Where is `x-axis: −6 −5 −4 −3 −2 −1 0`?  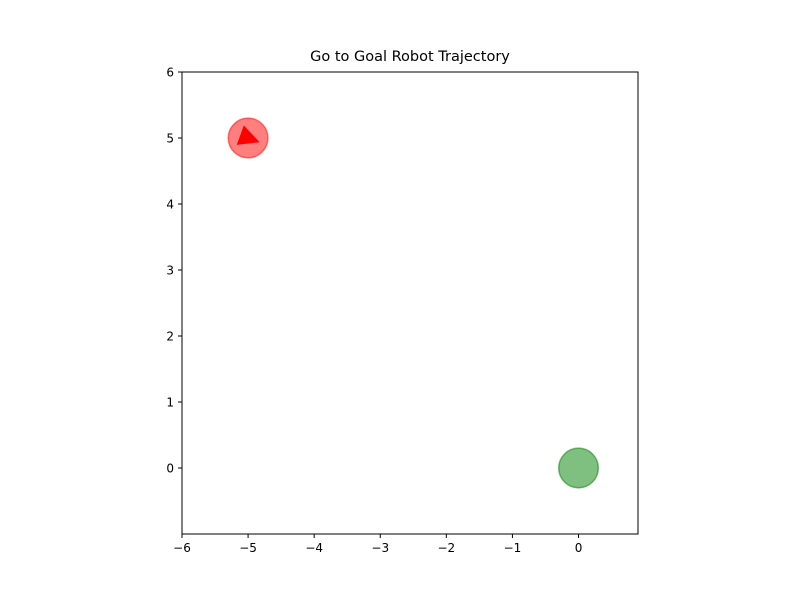 x-axis: −6 −5 −4 −3 −2 −1 0 is located at coordinates (377, 544).